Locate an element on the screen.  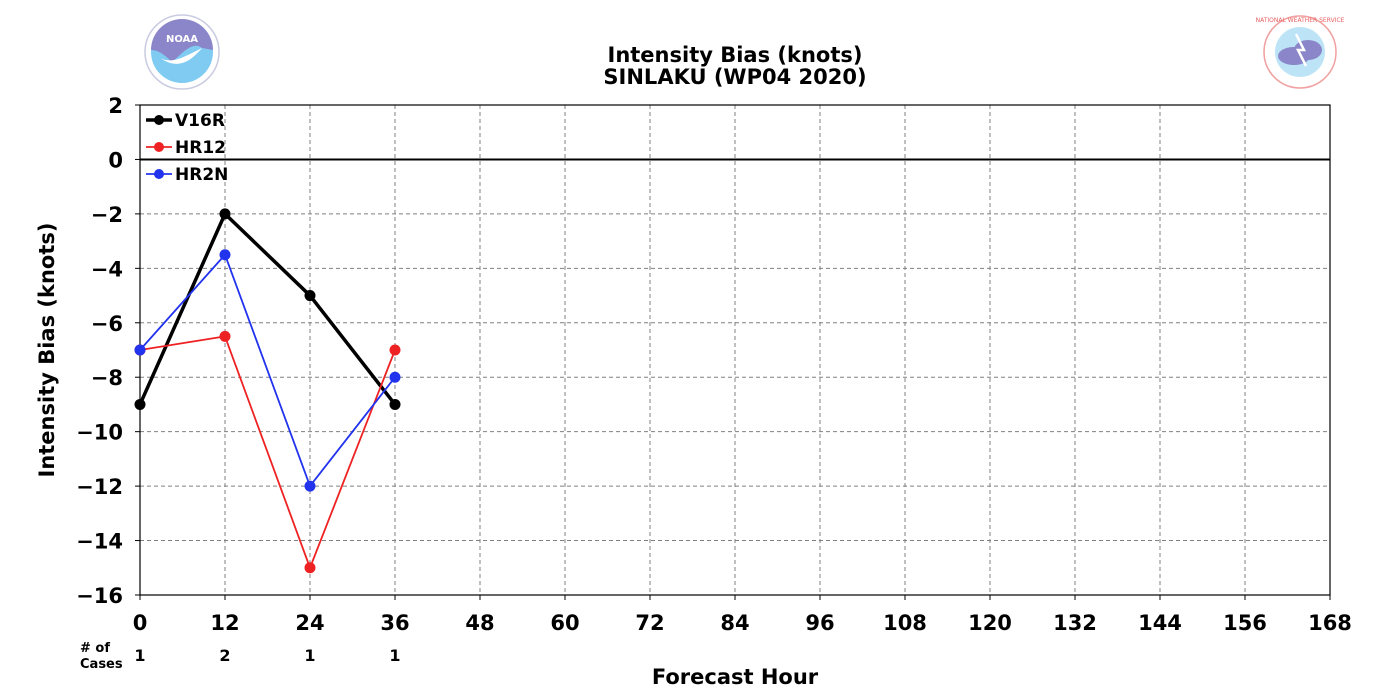
y-tick-label: −2 is located at coordinates (107, 215).